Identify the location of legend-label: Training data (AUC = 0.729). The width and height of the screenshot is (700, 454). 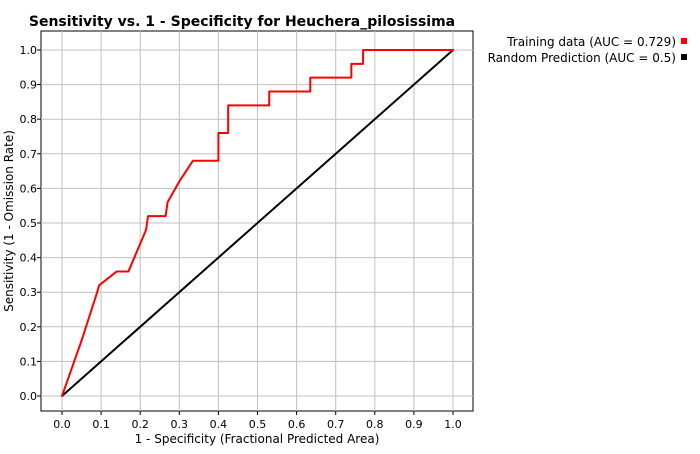
(591, 42).